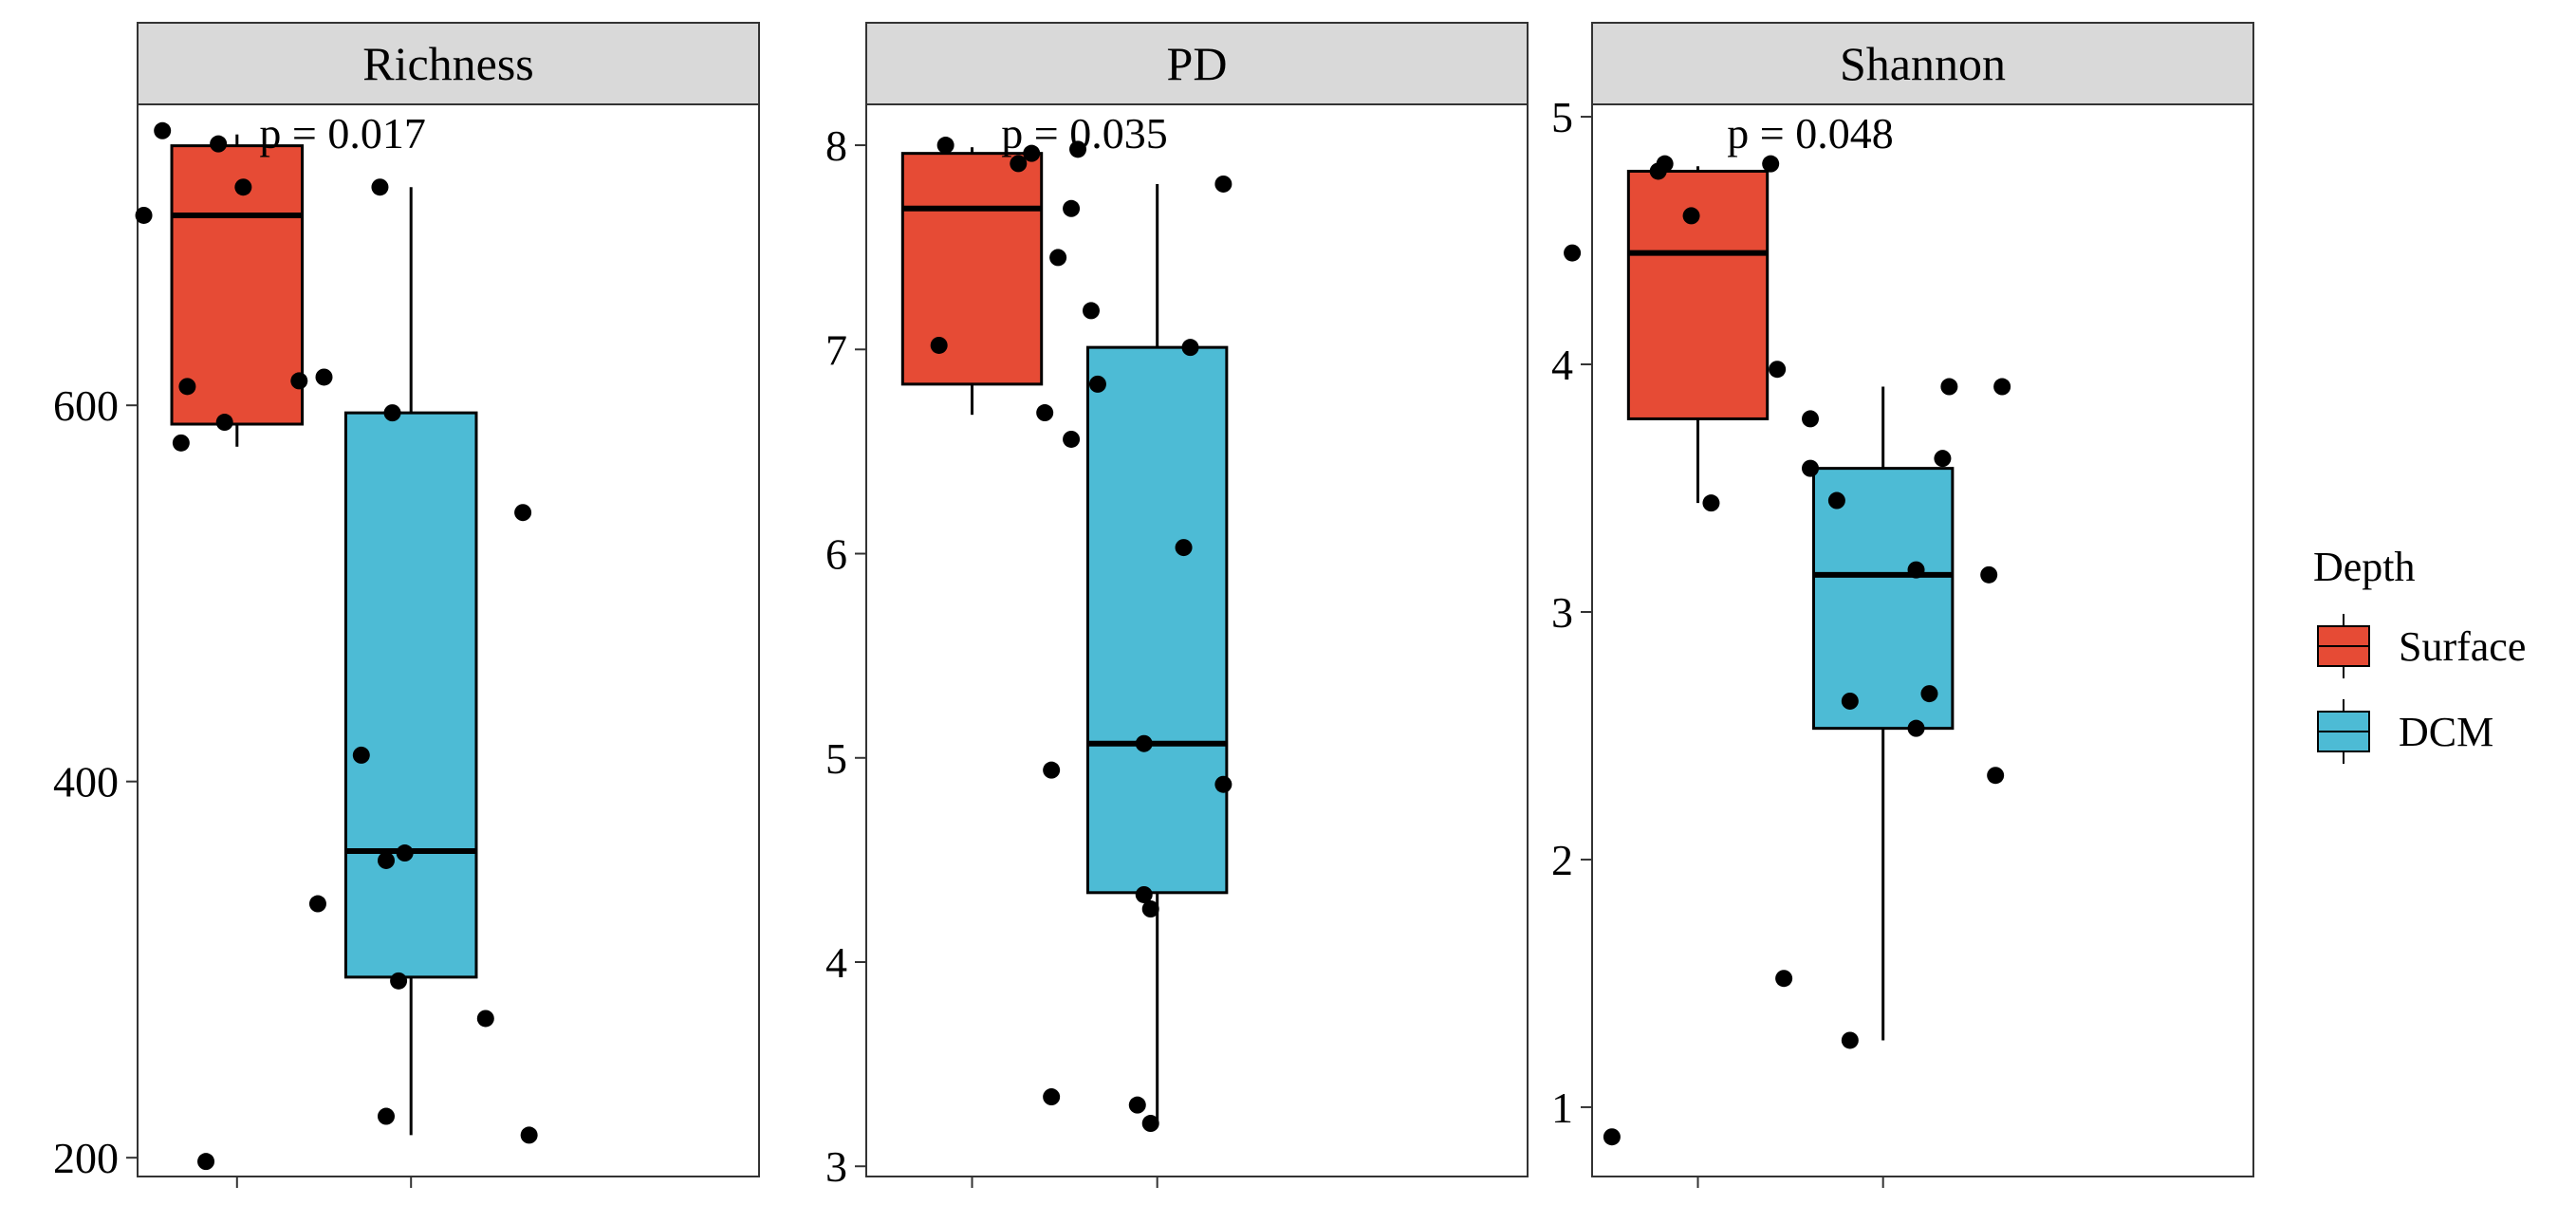  What do you see at coordinates (86, 782) in the screenshot?
I see `y-tick-label: 400` at bounding box center [86, 782].